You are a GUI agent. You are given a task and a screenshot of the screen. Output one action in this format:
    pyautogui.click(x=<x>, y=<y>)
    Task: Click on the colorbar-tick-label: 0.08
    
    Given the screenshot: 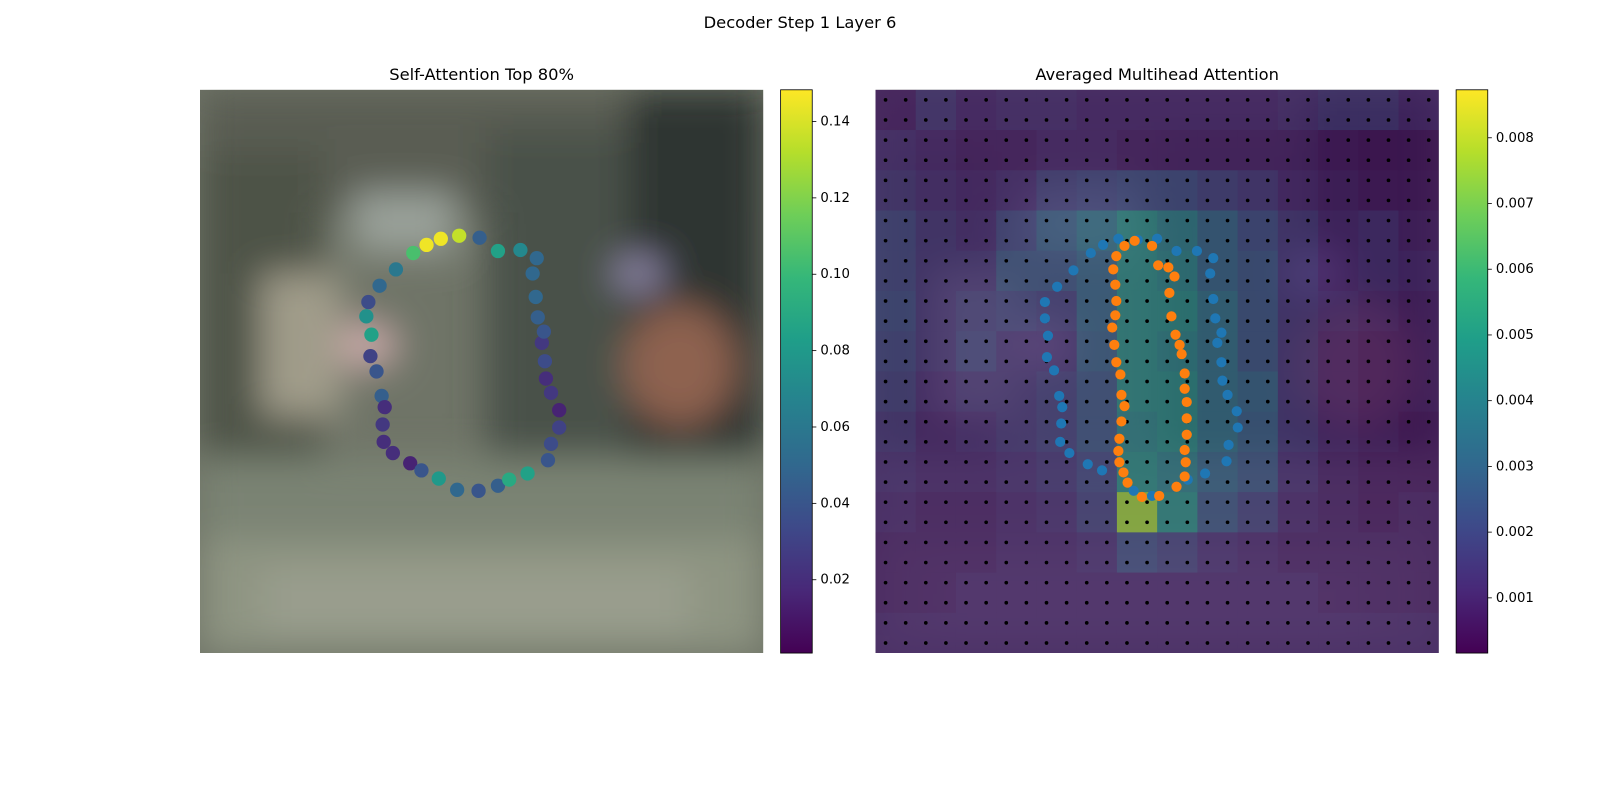 What is the action you would take?
    pyautogui.click(x=835, y=351)
    